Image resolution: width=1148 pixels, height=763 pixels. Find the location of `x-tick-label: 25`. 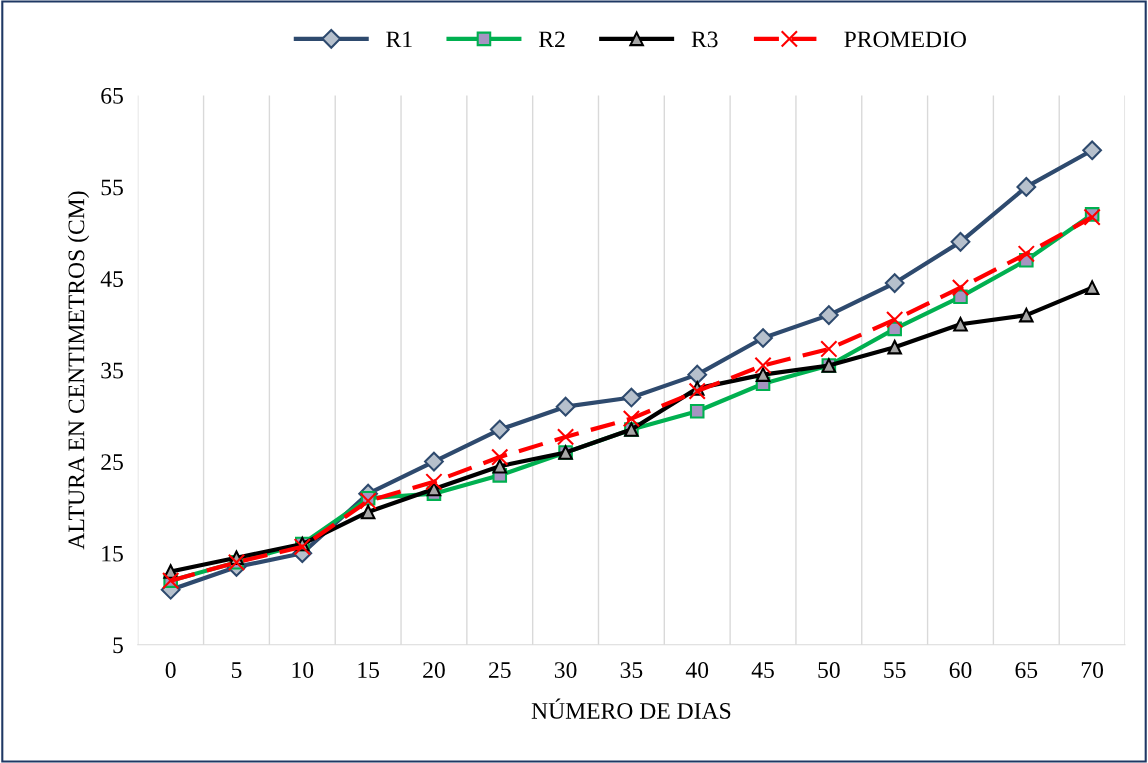

x-tick-label: 25 is located at coordinates (499, 670).